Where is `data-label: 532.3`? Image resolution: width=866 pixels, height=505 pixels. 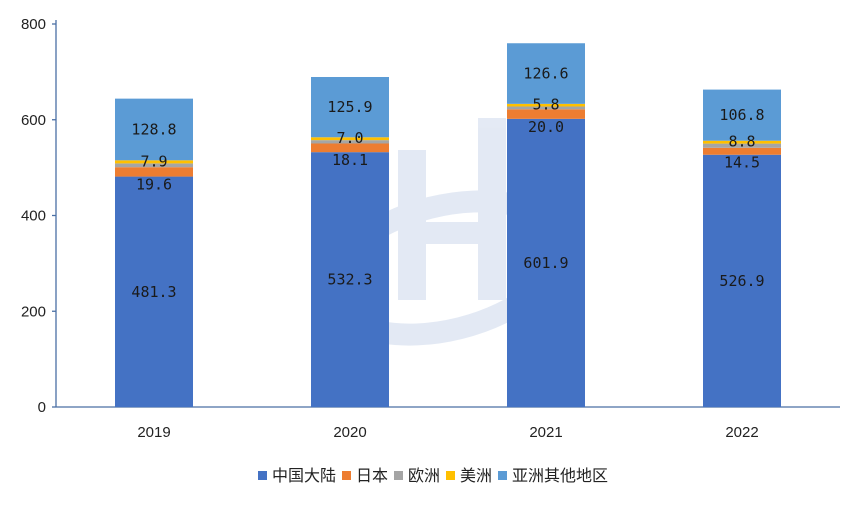 data-label: 532.3 is located at coordinates (349, 280).